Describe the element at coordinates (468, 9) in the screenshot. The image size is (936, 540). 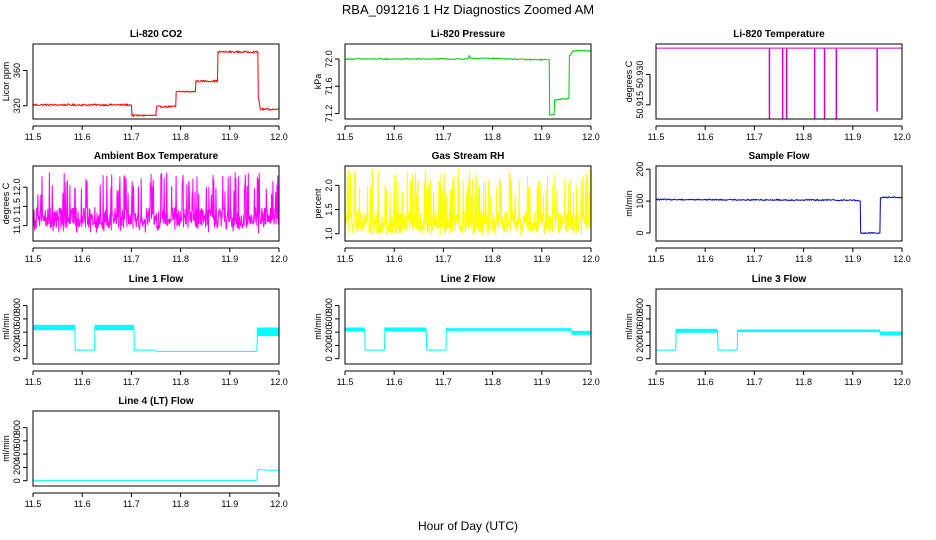
I see `figure-title: RBA_091216 1 Hz Diagnostics Zoomed AM` at that location.